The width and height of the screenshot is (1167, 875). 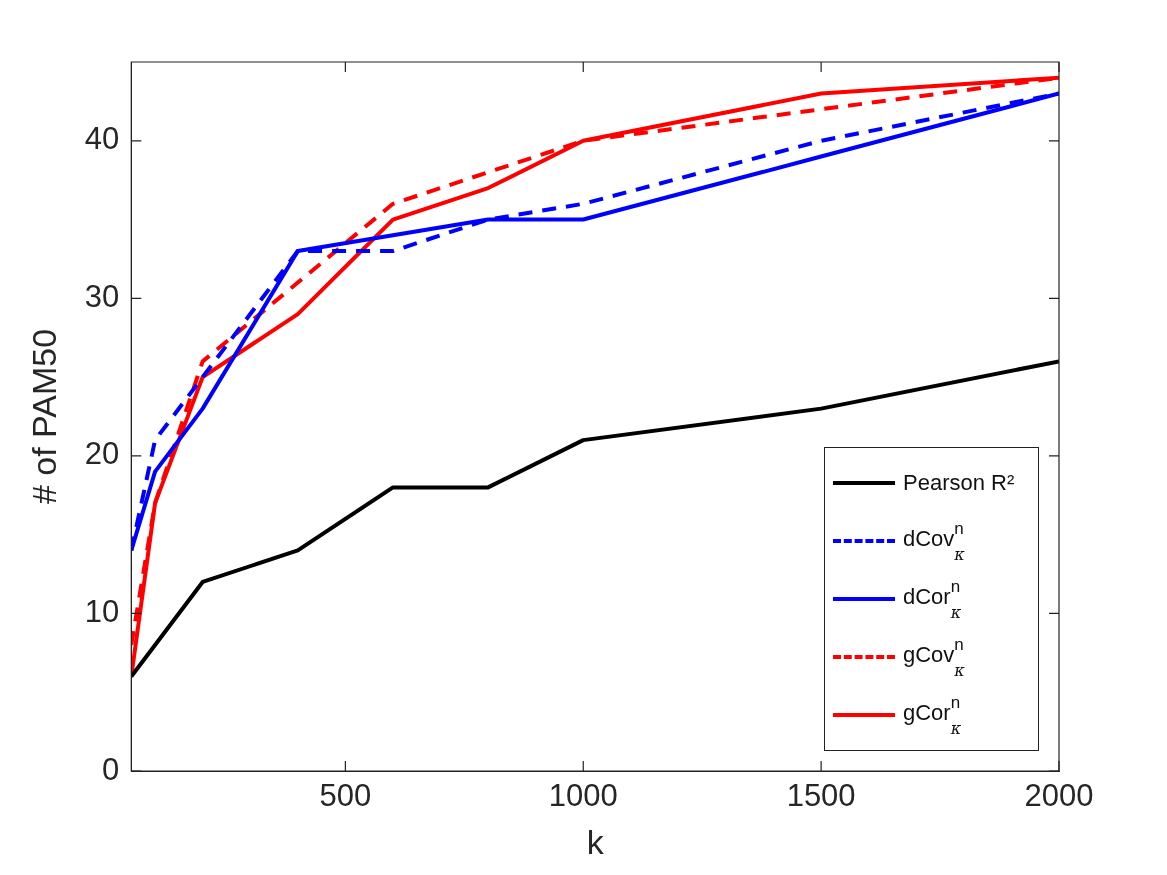 I want to click on x-tick-label: 1500, so click(x=821, y=796).